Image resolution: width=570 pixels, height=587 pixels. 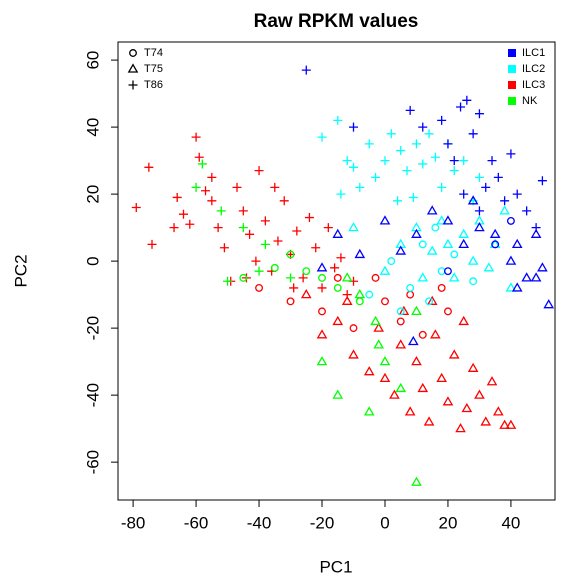 What do you see at coordinates (533, 85) in the screenshot?
I see `legend-label: ILC3` at bounding box center [533, 85].